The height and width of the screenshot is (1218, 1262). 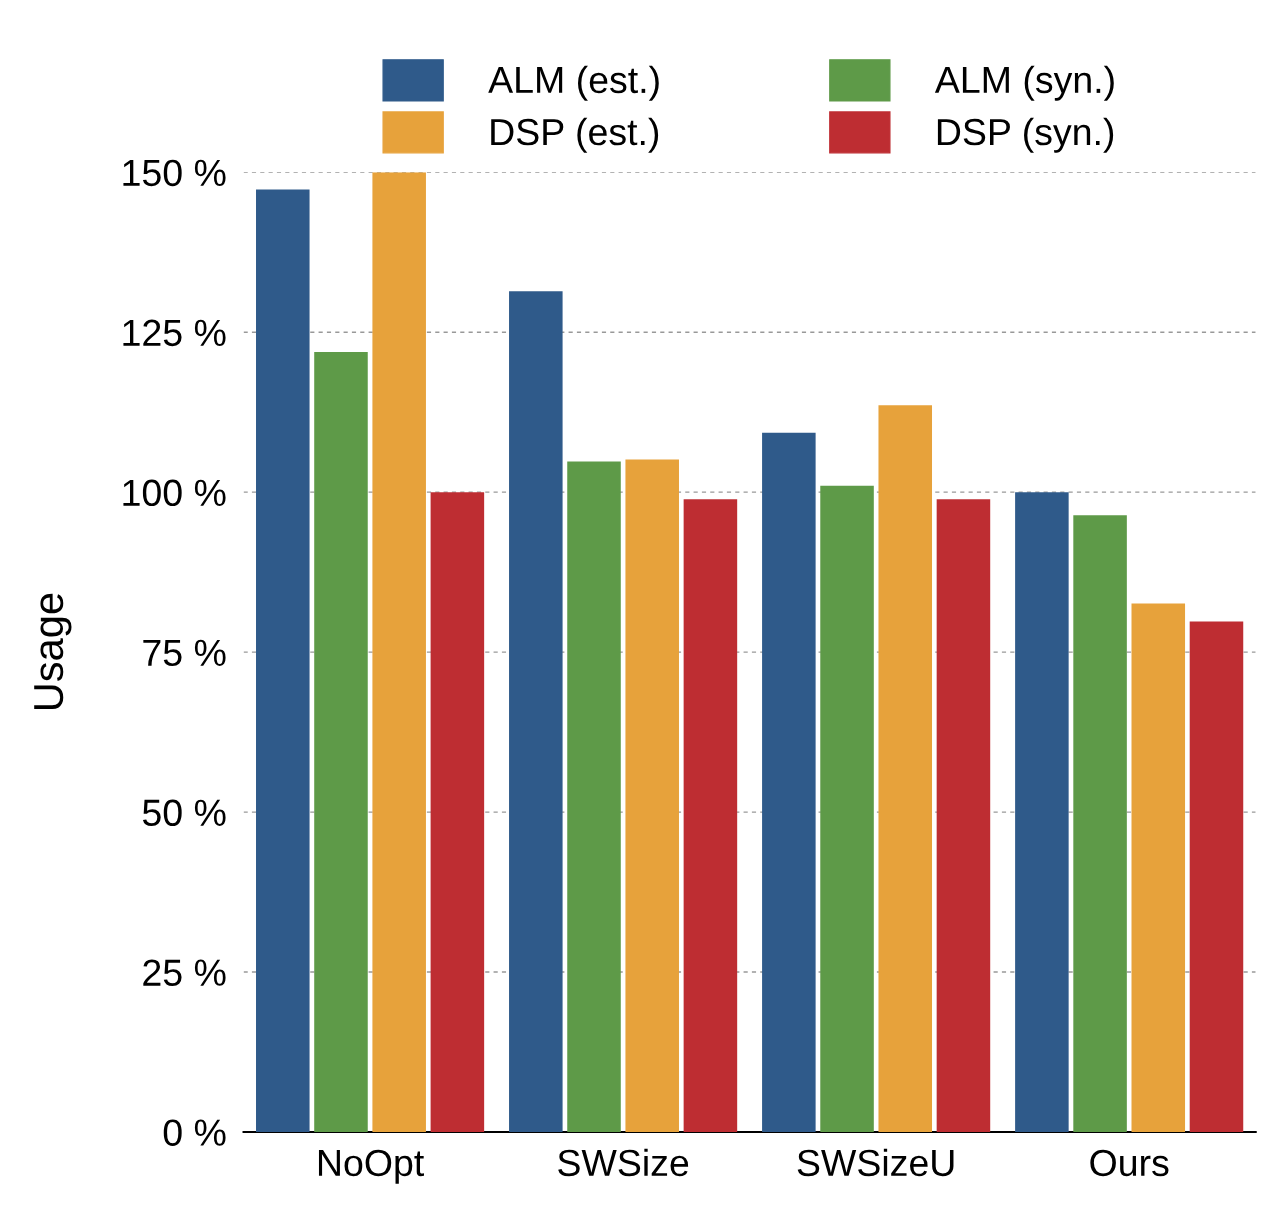 What do you see at coordinates (184, 653) in the screenshot?
I see `y-tick-label: 75 %` at bounding box center [184, 653].